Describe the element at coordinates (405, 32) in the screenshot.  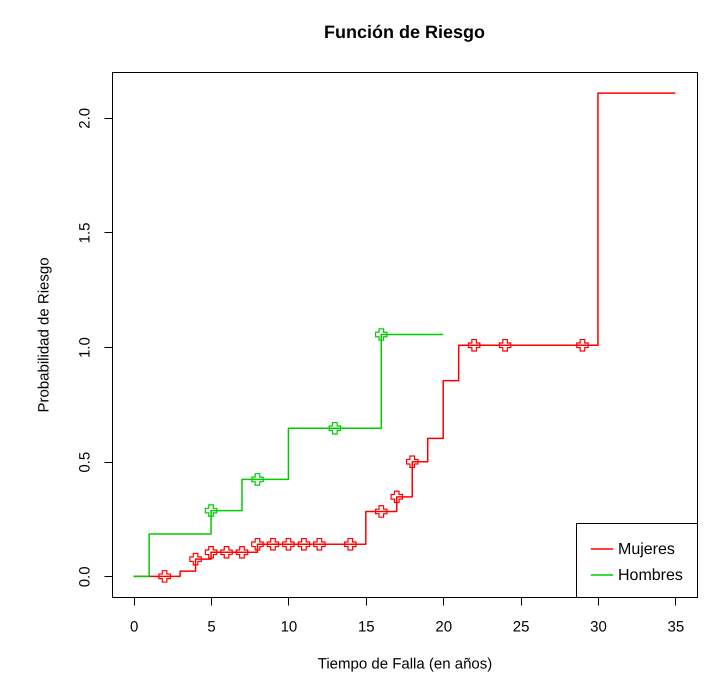
I see `chart-title: Función de Riesgo` at that location.